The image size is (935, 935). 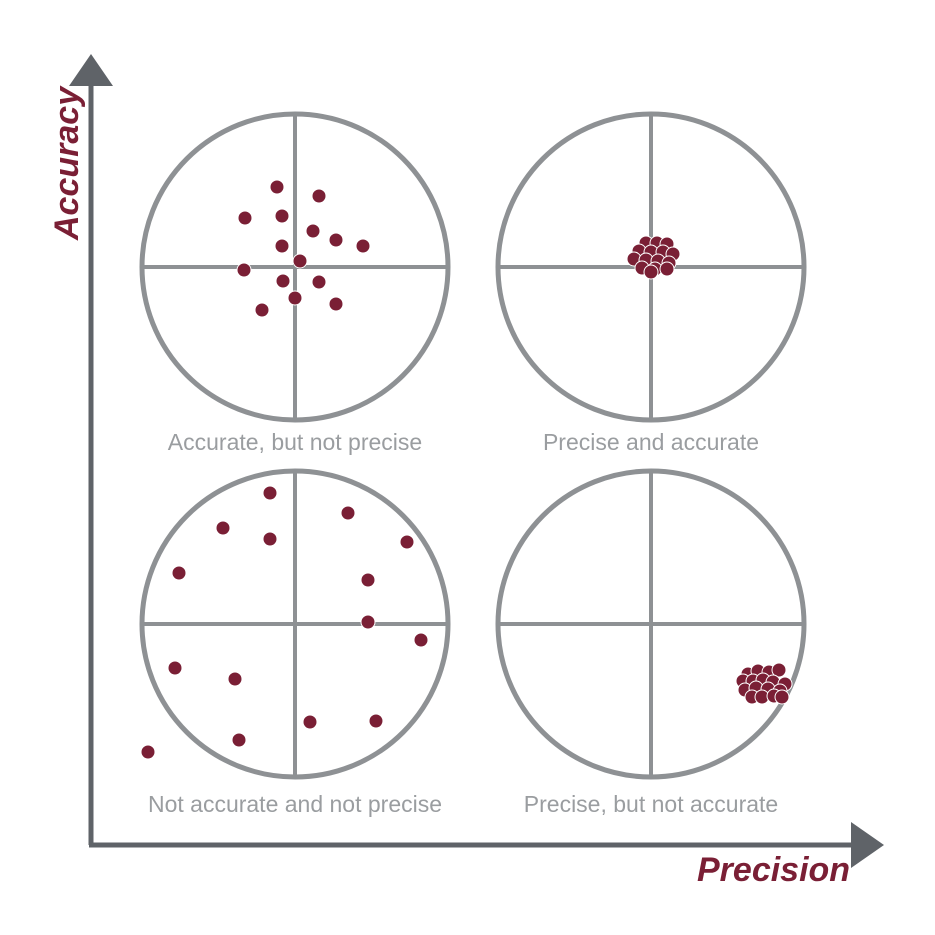 I want to click on target-not-accurate-not-precise: Not accurate and not precise, so click(x=295, y=642).